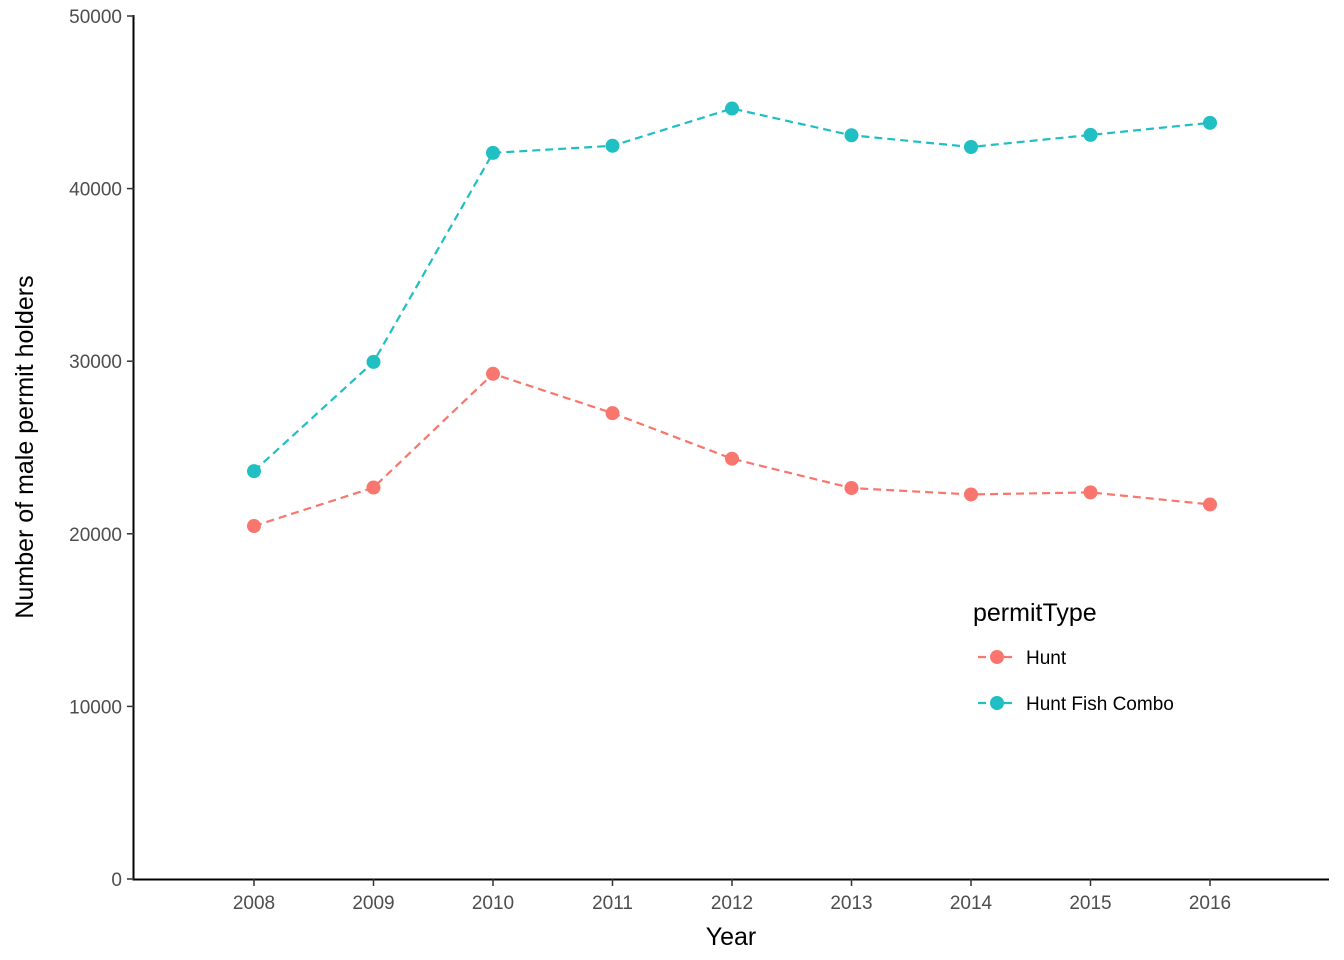 This screenshot has height=960, width=1344. Describe the element at coordinates (493, 903) in the screenshot. I see `x-tick-label: 2010` at that location.